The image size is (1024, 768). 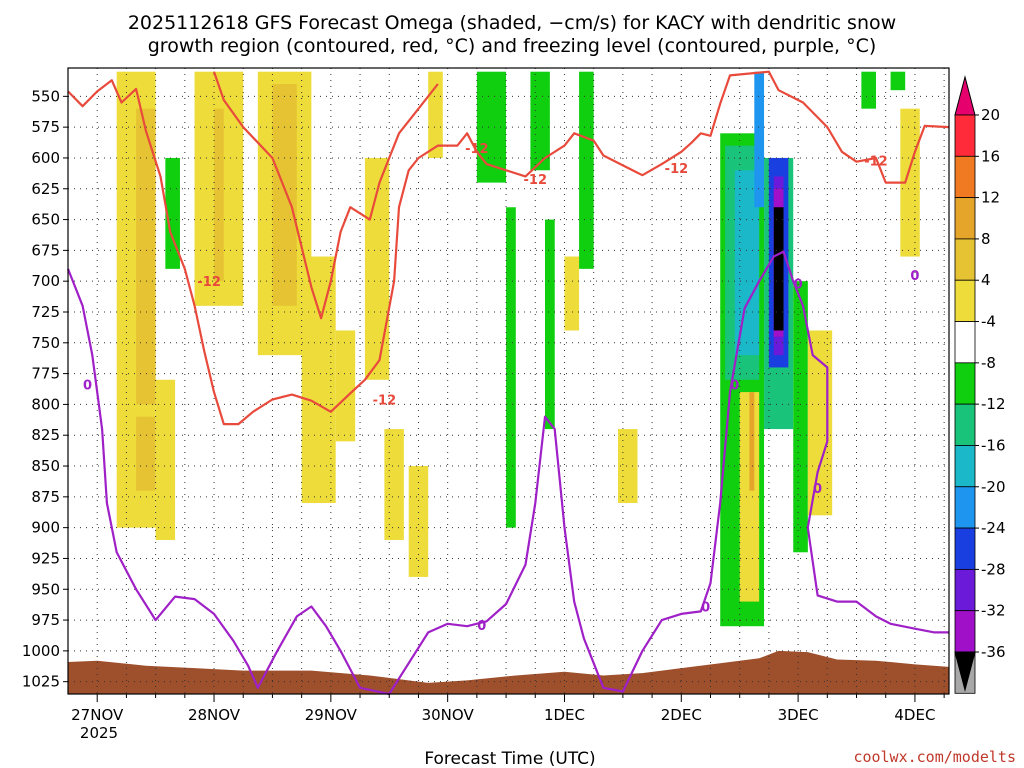 I want to click on freezing-level-0-label-0: 0, so click(x=87, y=386).